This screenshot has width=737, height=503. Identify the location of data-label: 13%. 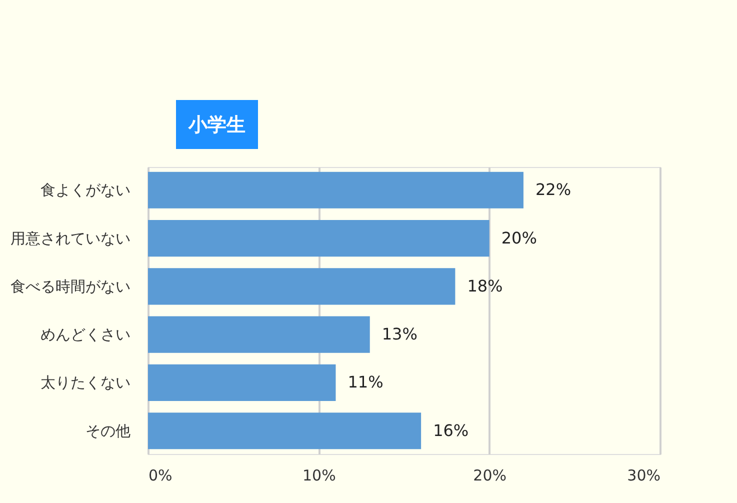
(400, 334).